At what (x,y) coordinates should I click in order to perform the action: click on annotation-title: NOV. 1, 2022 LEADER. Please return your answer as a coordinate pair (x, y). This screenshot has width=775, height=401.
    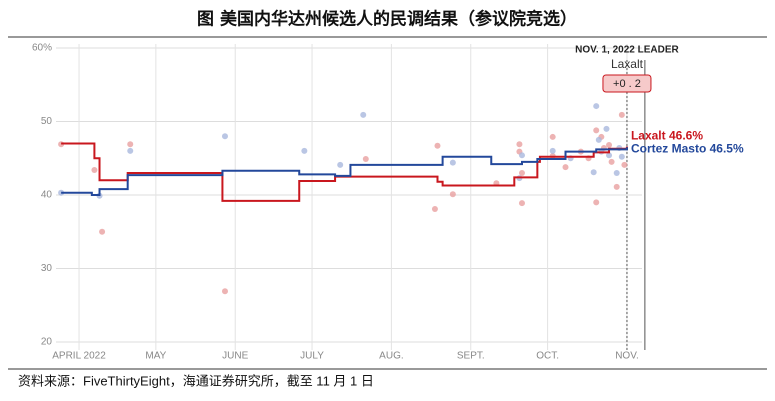
    Looking at the image, I should click on (627, 50).